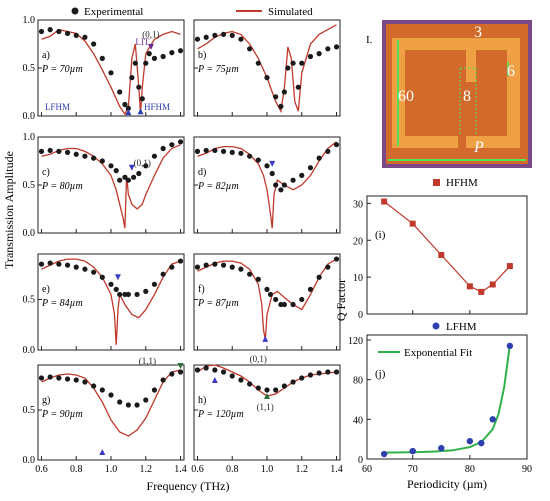 This screenshot has height=501, width=550. I want to click on panel-periodicity: P = 82µm, so click(218, 186).